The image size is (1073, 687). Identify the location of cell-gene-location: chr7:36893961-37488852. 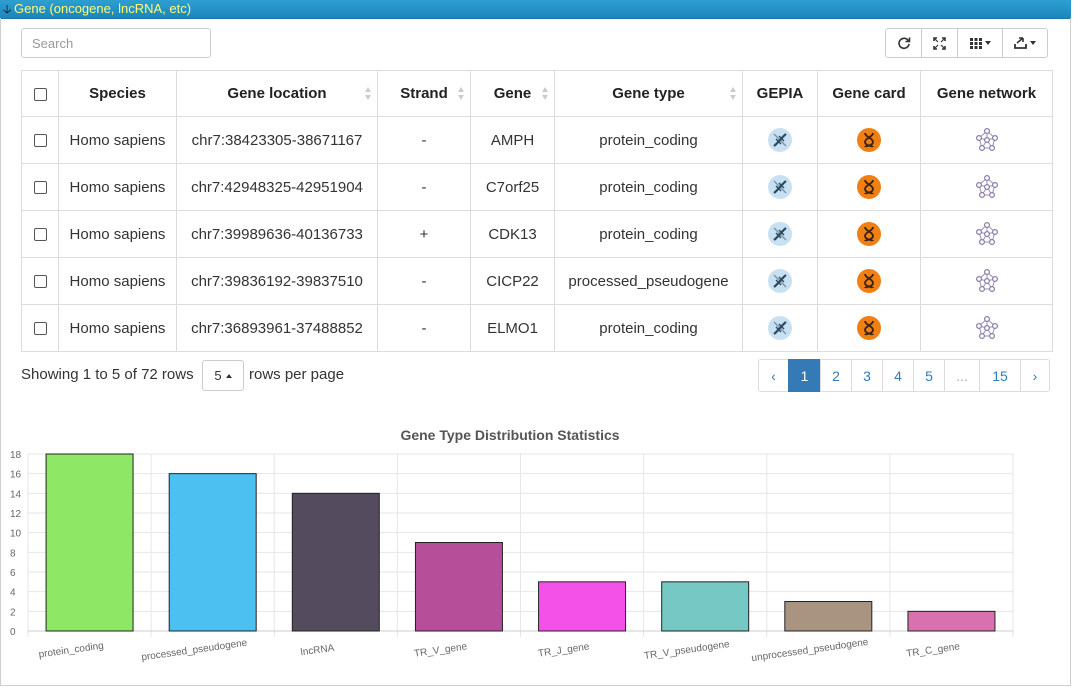
(277, 328).